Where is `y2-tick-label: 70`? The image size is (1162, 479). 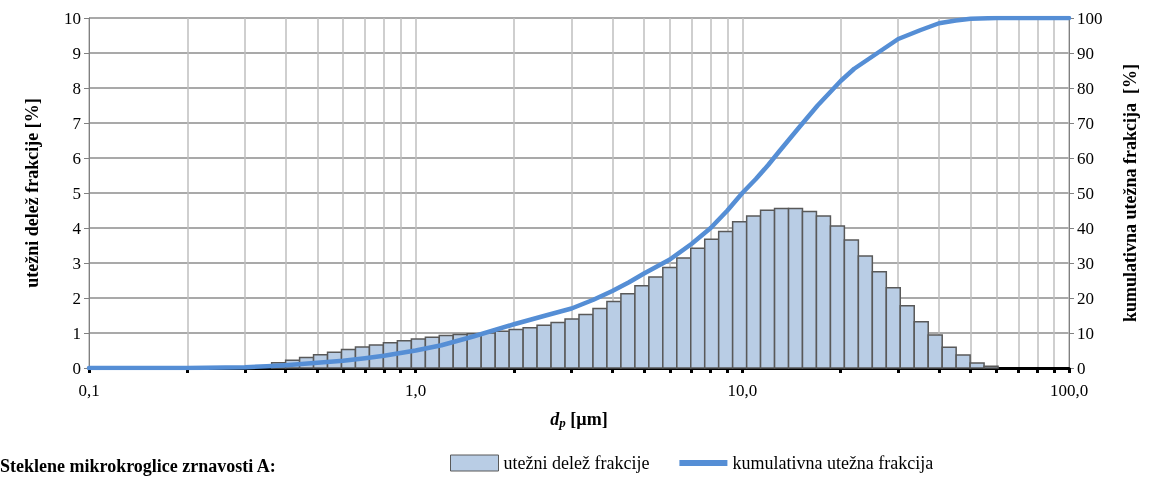
y2-tick-label: 70 is located at coordinates (1085, 123).